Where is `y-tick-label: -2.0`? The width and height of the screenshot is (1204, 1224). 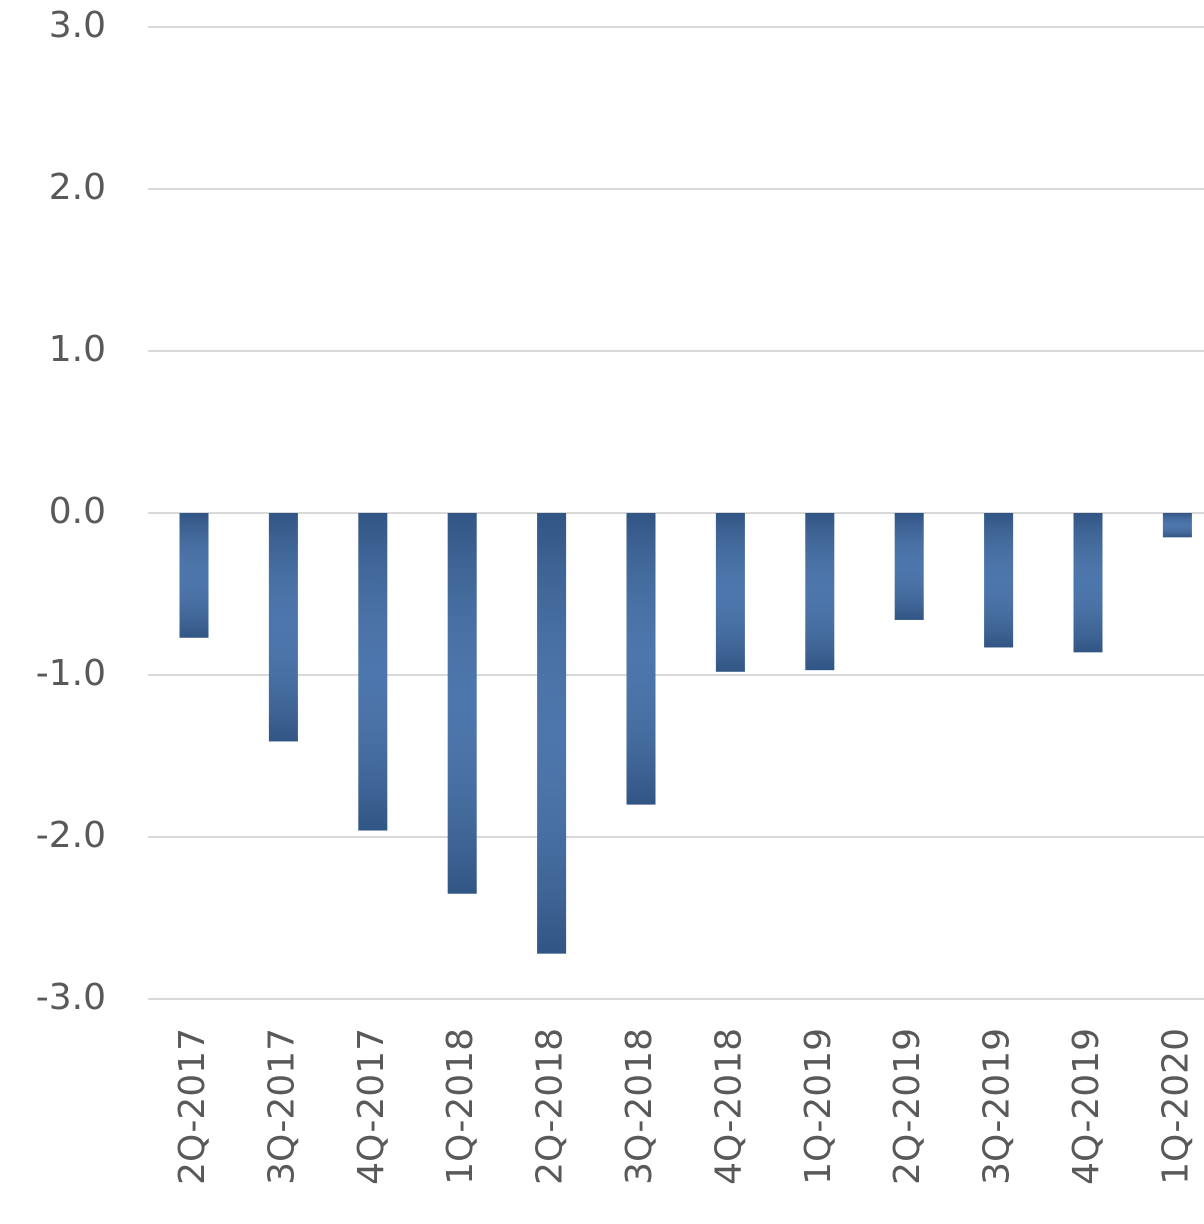
y-tick-label: -2.0 is located at coordinates (71, 835).